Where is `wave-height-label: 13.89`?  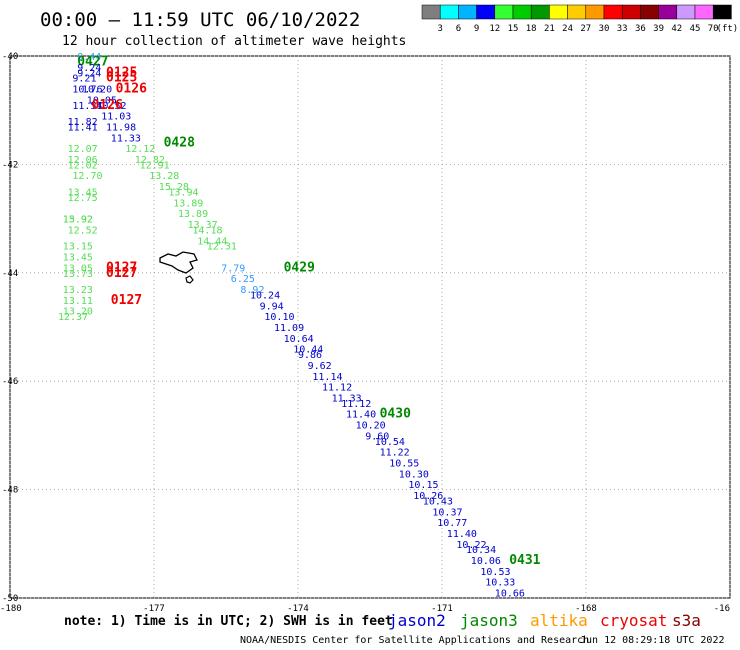 wave-height-label: 13.89 is located at coordinates (188, 203).